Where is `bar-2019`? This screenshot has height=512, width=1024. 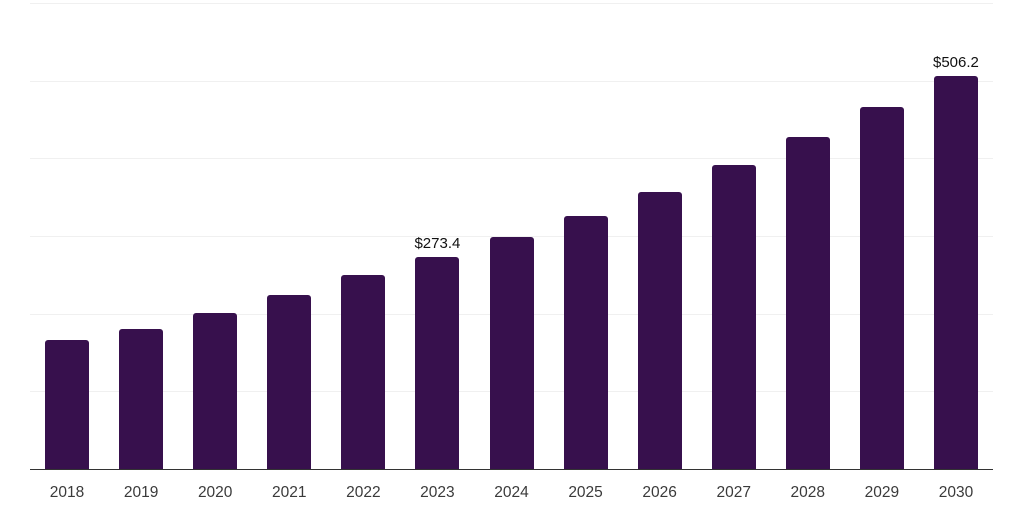 bar-2019 is located at coordinates (141, 398).